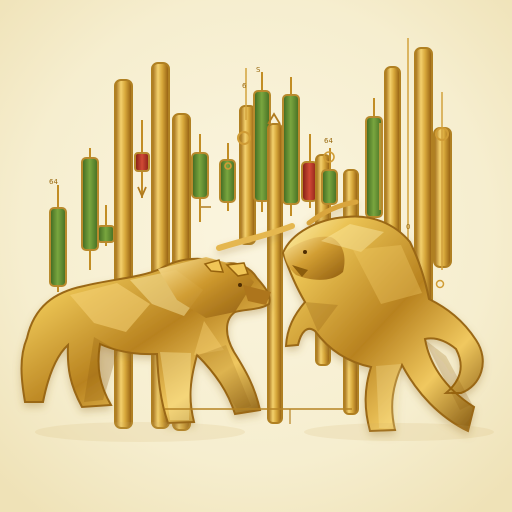 Image resolution: width=512 pixels, height=512 pixels. Describe the element at coordinates (142, 159) in the screenshot. I see `candle-red-small` at that location.